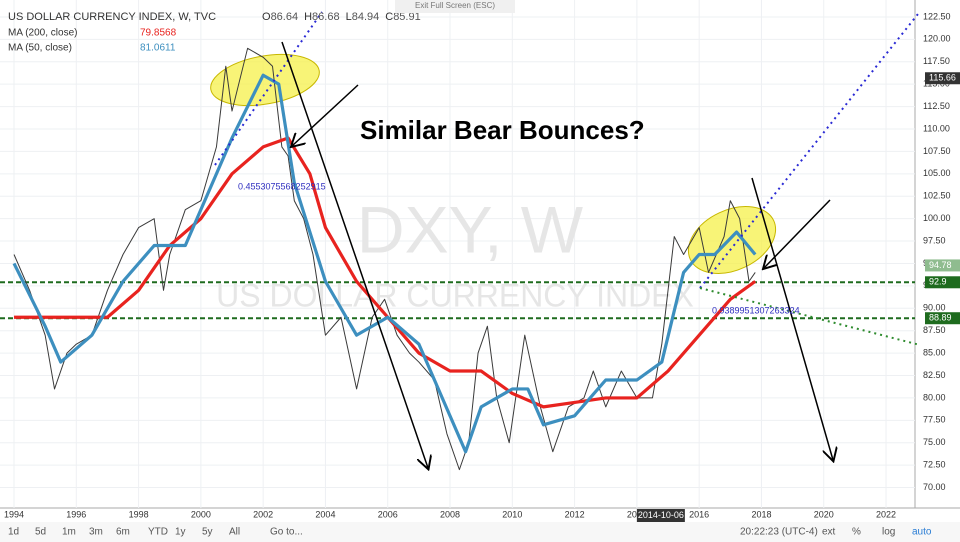 This screenshot has height=542, width=960. Describe the element at coordinates (856, 532) in the screenshot. I see `option-button: %` at that location.